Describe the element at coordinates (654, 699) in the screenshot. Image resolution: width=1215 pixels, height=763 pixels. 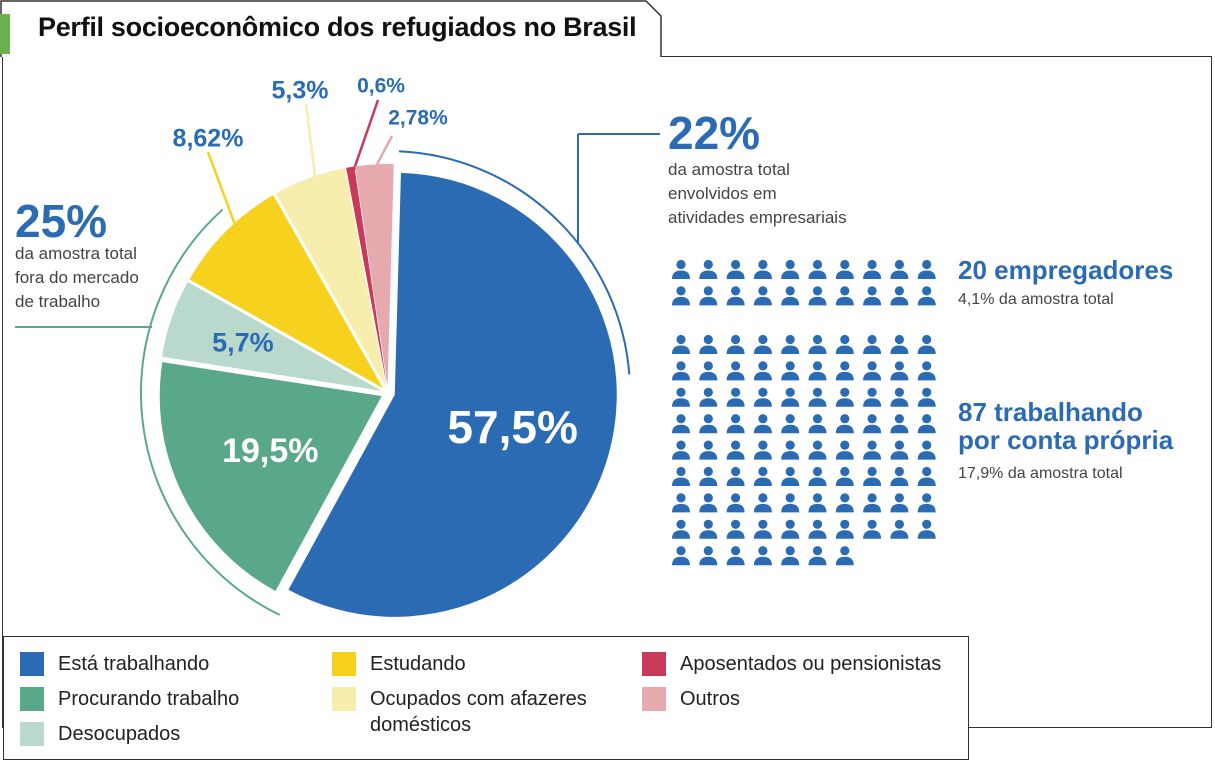
I see `legend-swatch-outros` at that location.